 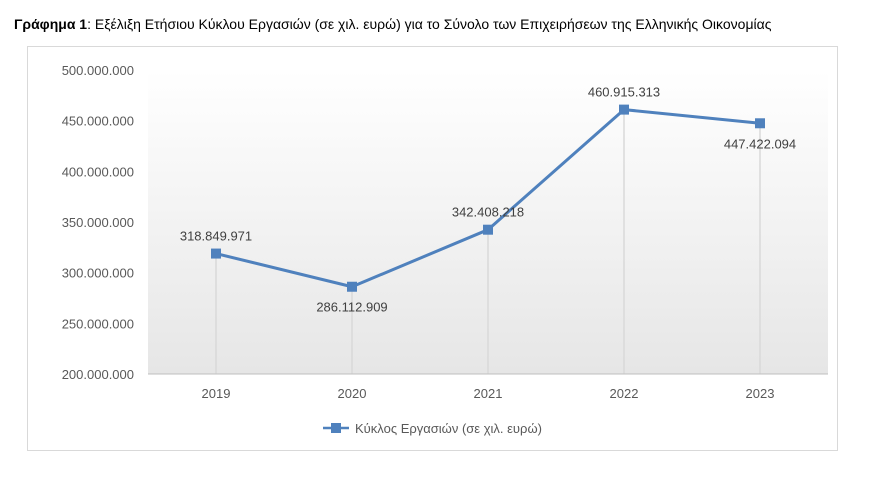 I want to click on legend-label: Κύκλος Εργασιών (σε χιλ. ευρώ), so click(x=448, y=428).